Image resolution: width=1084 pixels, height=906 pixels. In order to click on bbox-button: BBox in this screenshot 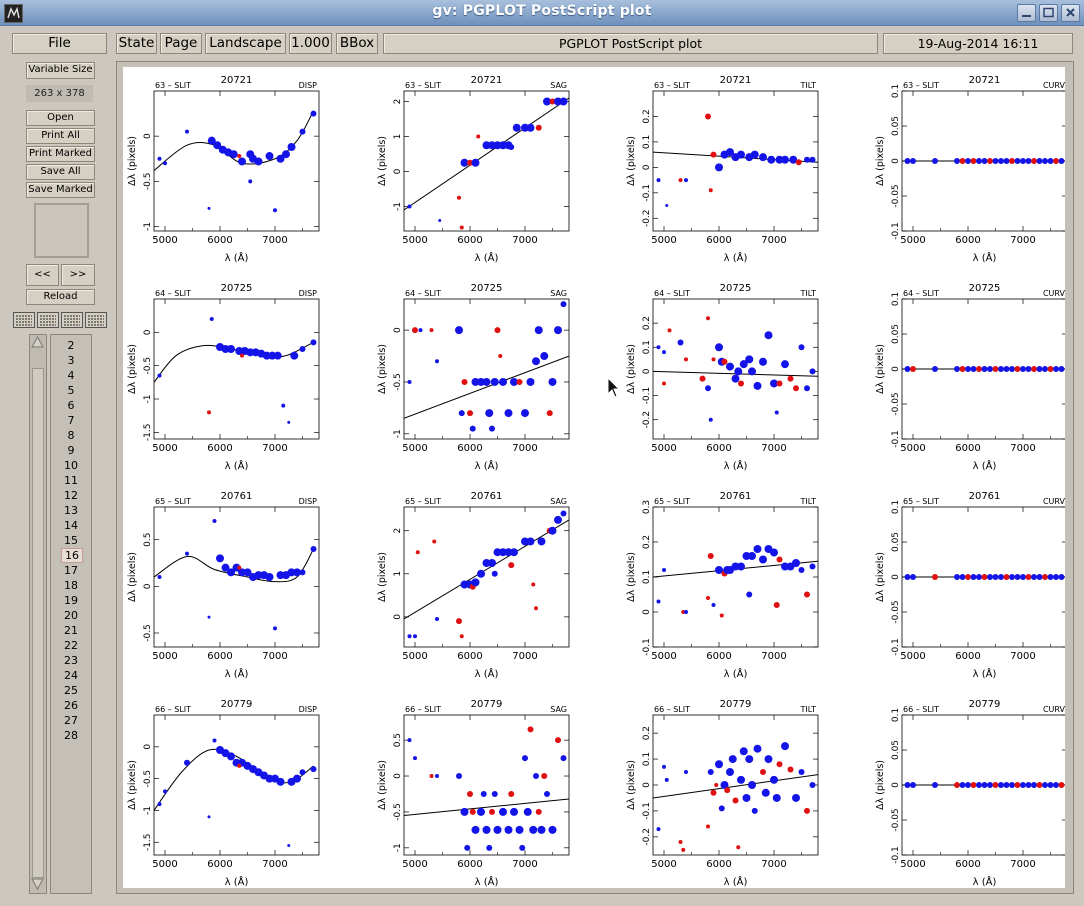, I will do `click(357, 43)`.